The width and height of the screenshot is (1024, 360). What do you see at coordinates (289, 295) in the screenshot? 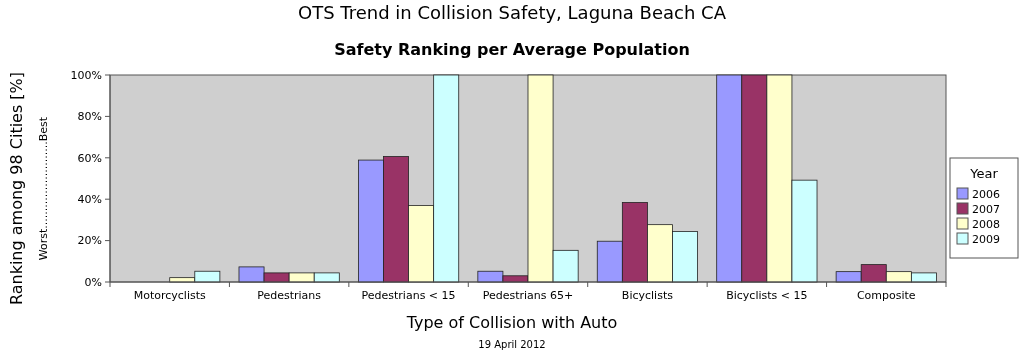
I see `x-tick-label: Pedestrians` at bounding box center [289, 295].